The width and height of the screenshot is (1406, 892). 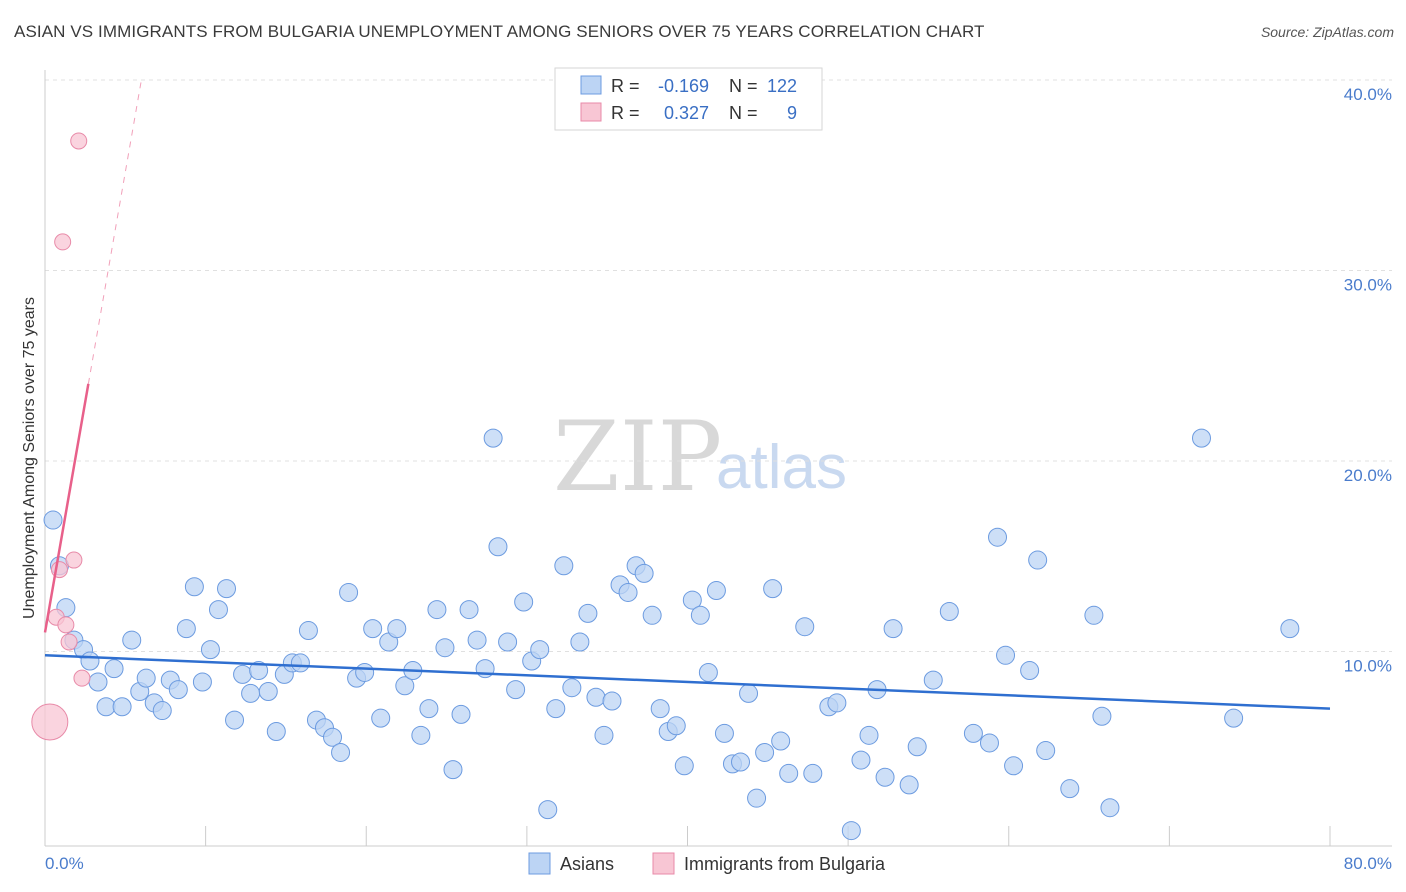 What do you see at coordinates (792, 113) in the screenshot?
I see `legend-n-value-bulgaria: 9` at bounding box center [792, 113].